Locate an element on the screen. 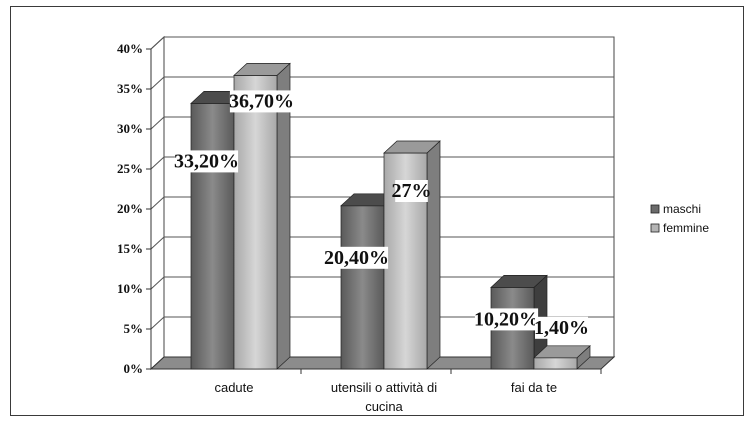 The width and height of the screenshot is (756, 422). y-tick-label: 35% is located at coordinates (130, 88).